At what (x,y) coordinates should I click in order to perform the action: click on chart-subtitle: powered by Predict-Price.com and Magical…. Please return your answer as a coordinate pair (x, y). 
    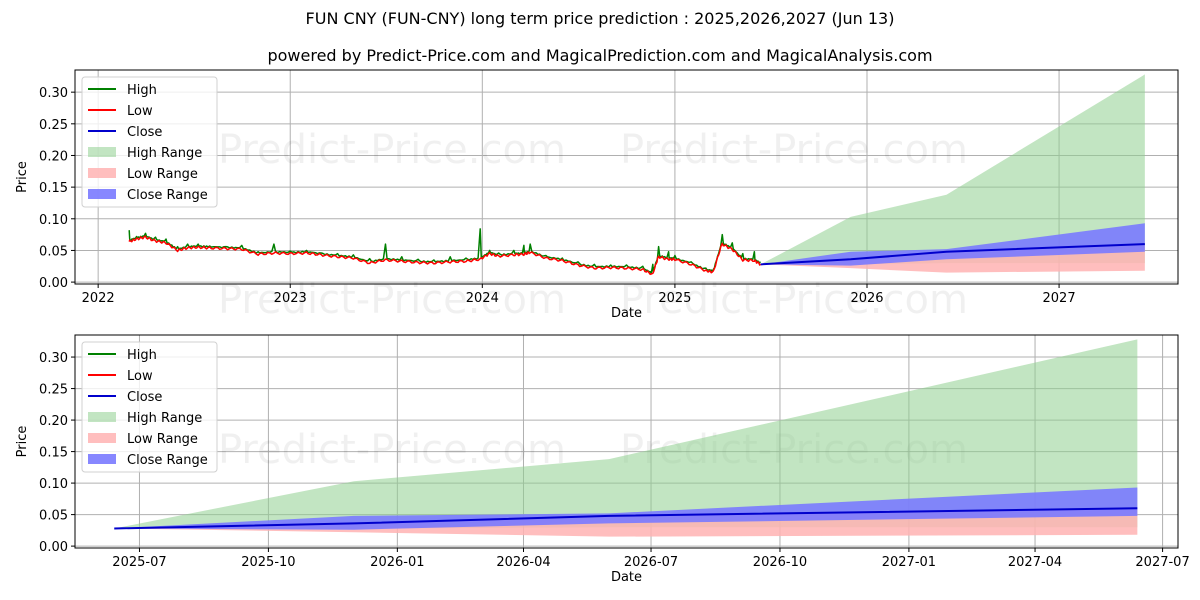
    Looking at the image, I should click on (600, 55).